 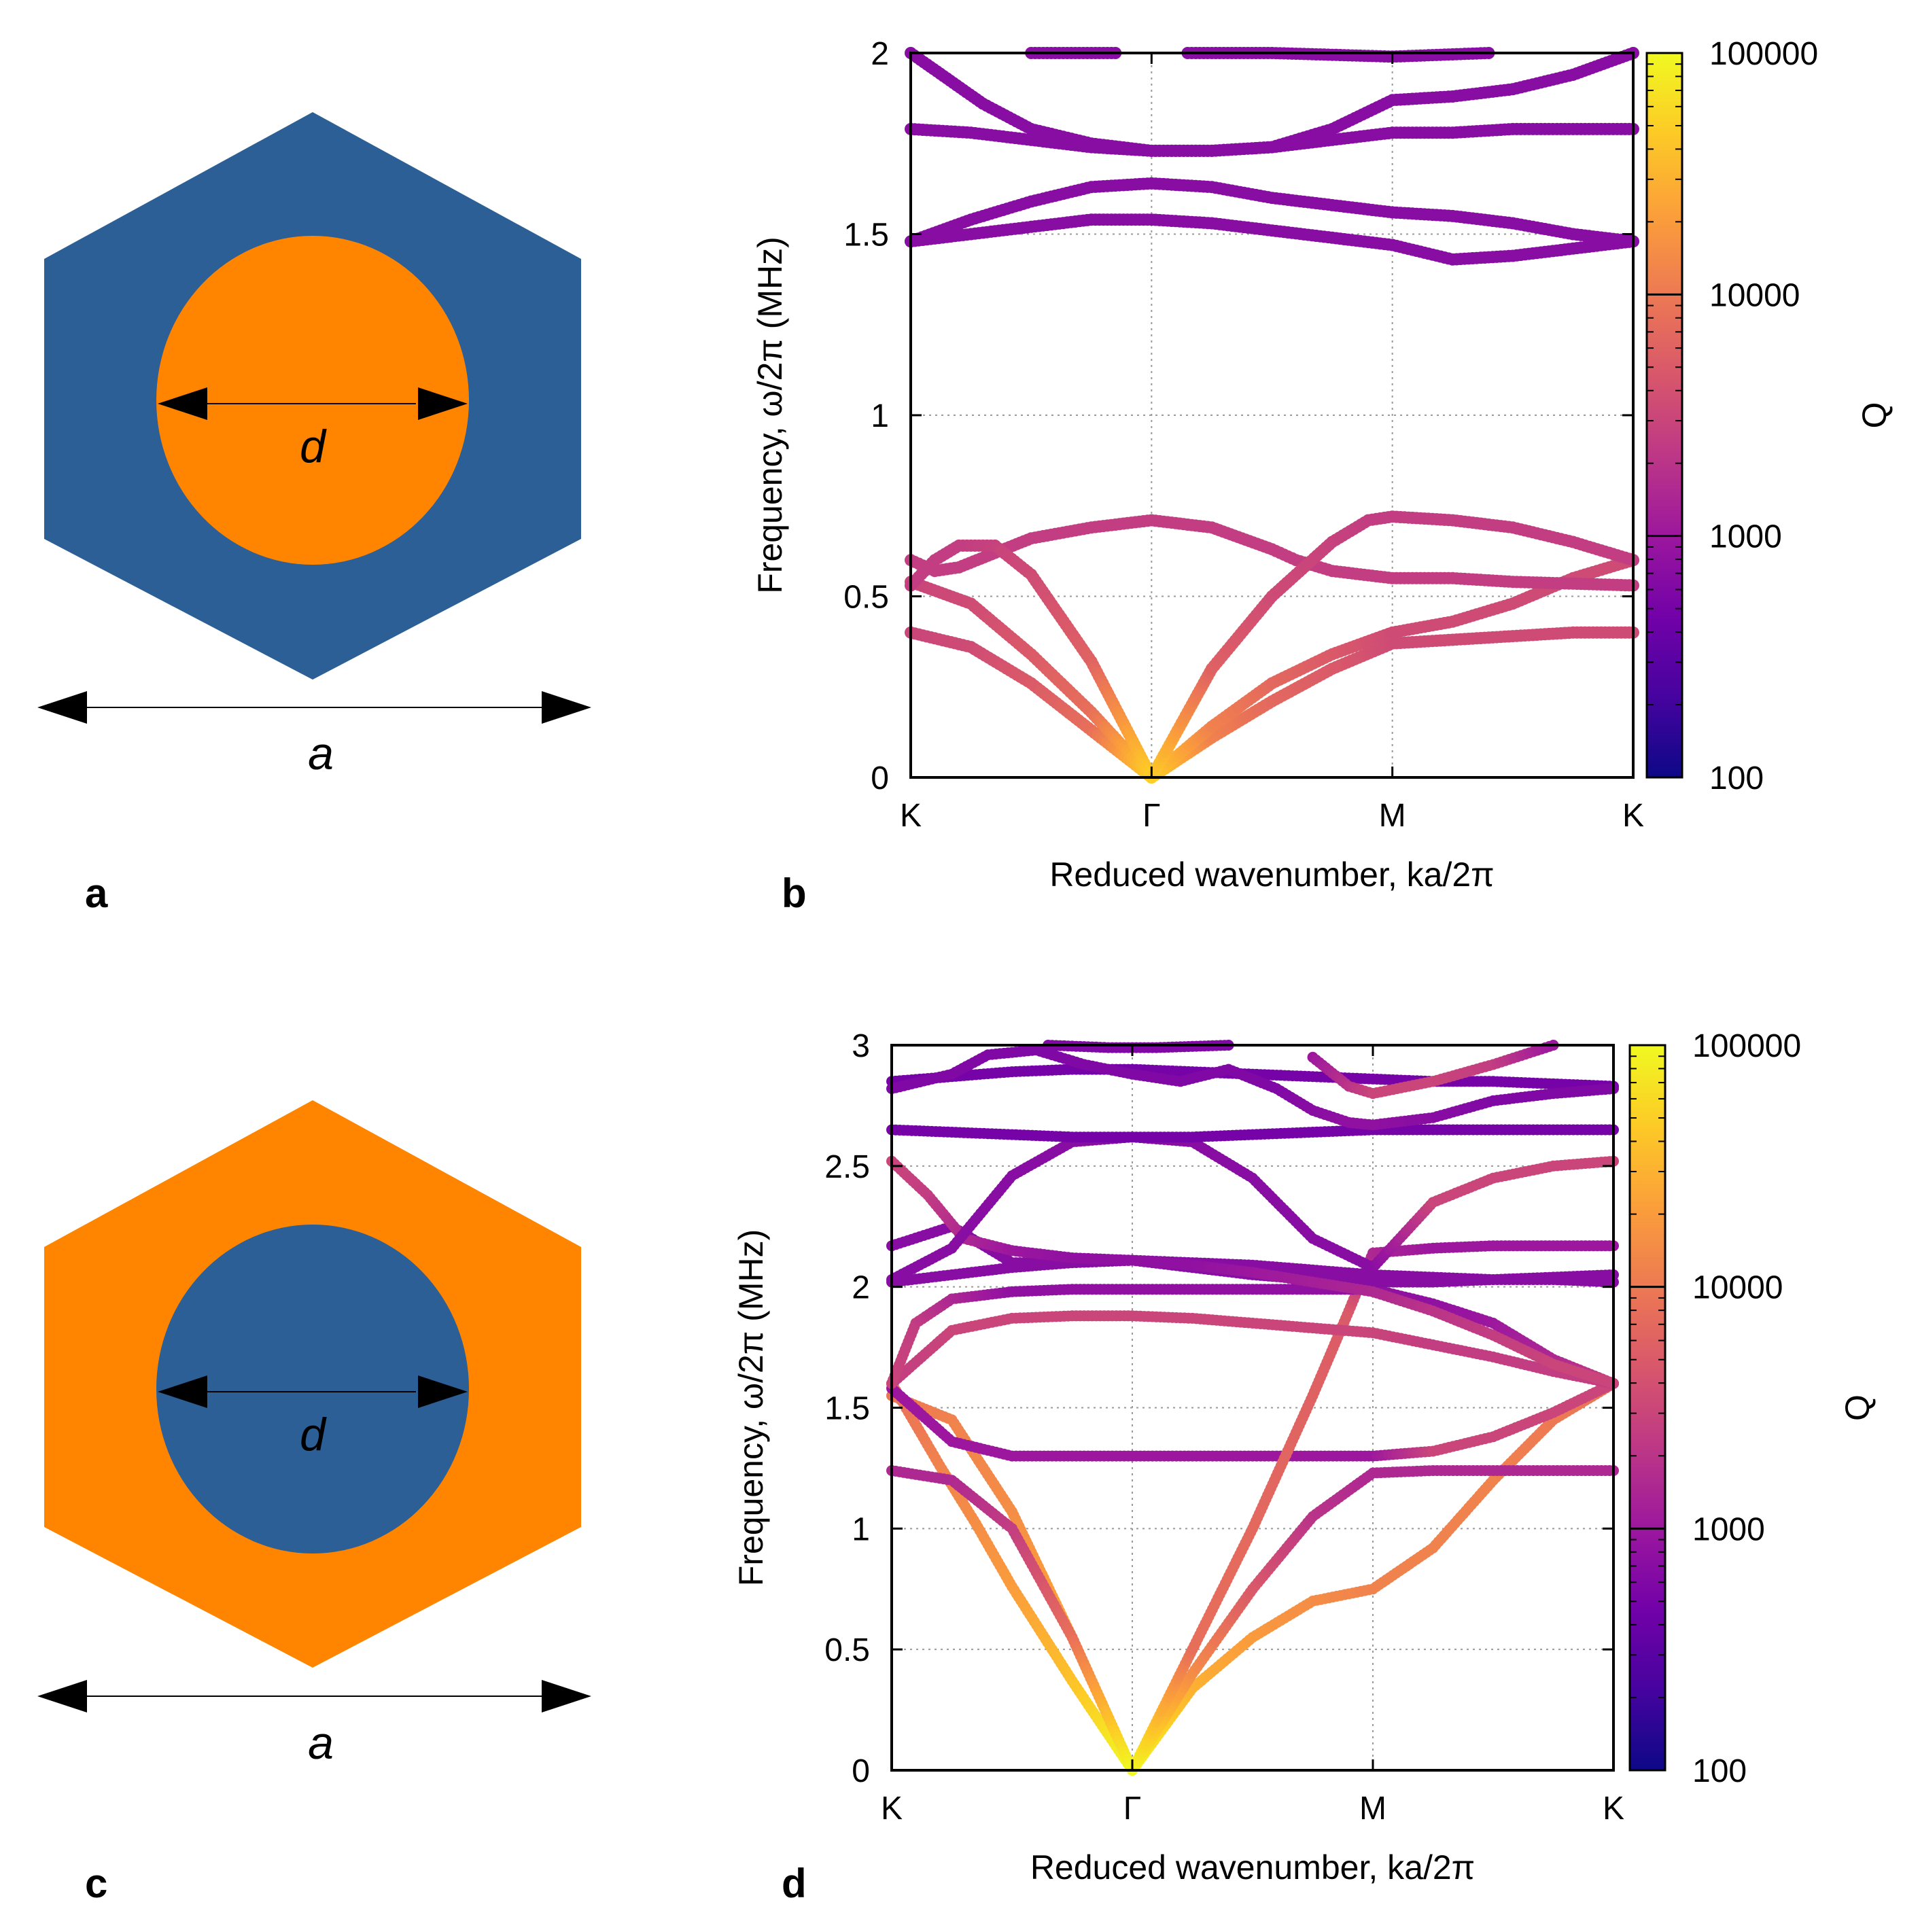 What do you see at coordinates (794, 893) in the screenshot?
I see `panel-label-b: b` at bounding box center [794, 893].